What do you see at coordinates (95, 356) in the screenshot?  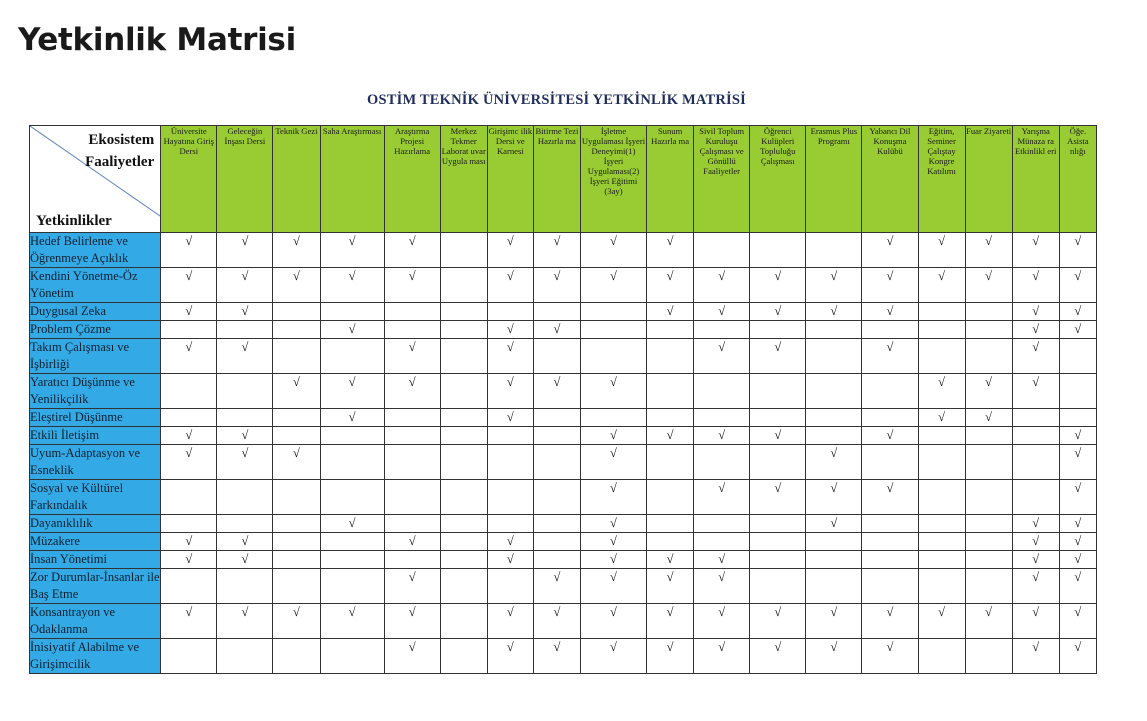 I see `row-header: Takım Çalışması ve İşbirliği` at bounding box center [95, 356].